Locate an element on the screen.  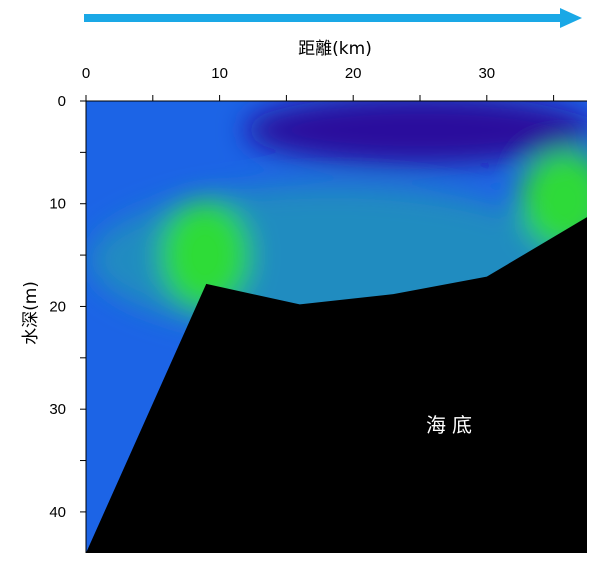
y-tick-label: 20 is located at coordinates (57, 306).